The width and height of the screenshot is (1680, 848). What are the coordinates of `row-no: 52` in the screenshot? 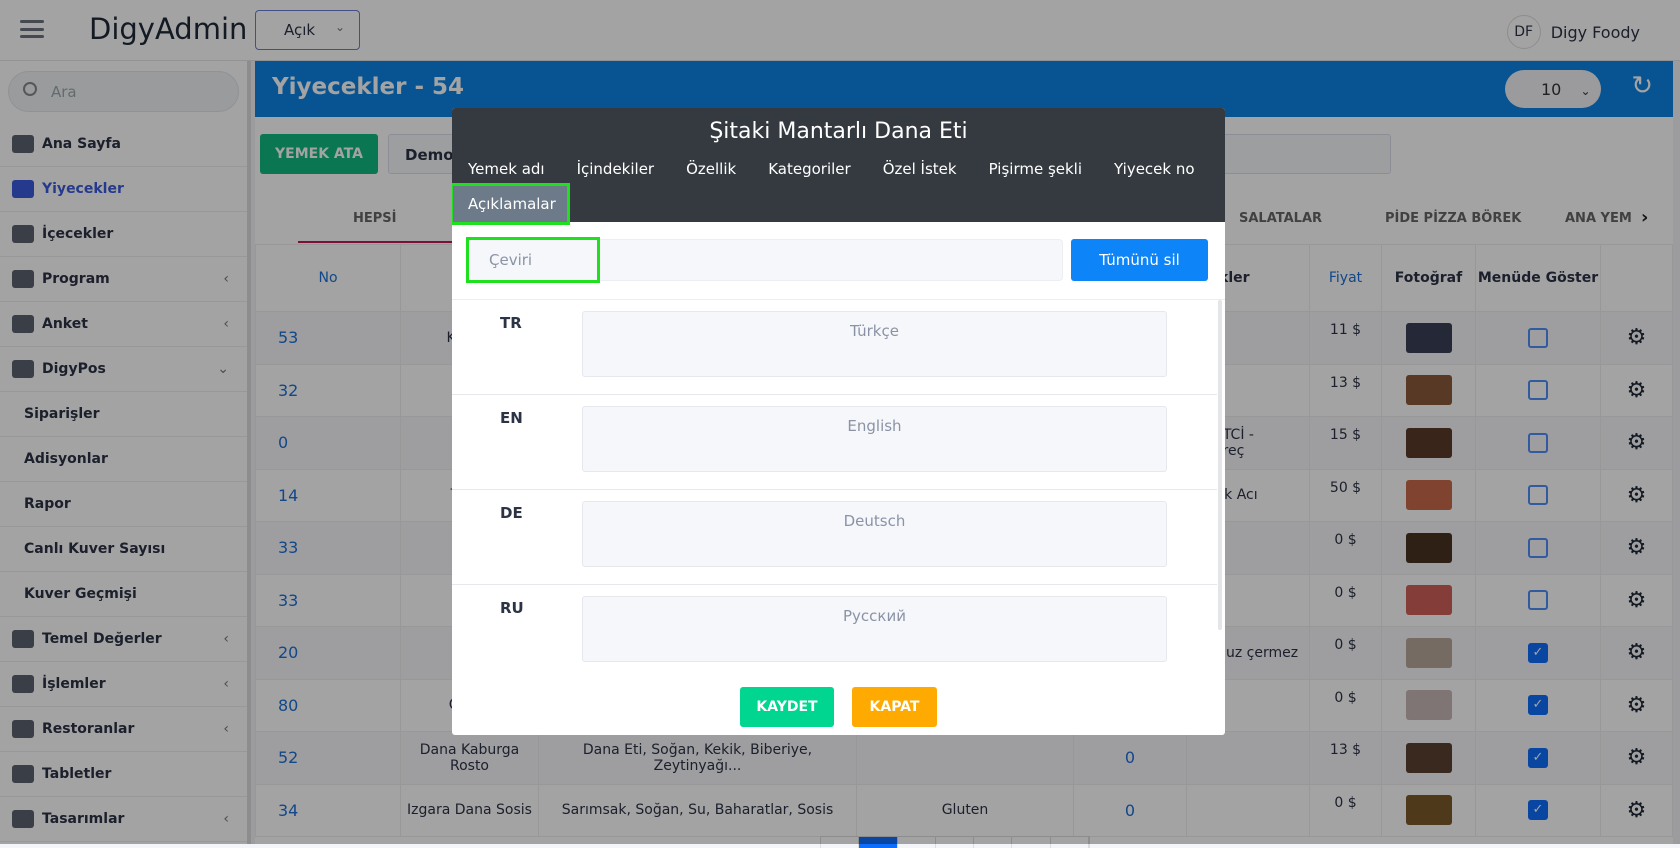 It's located at (328, 758).